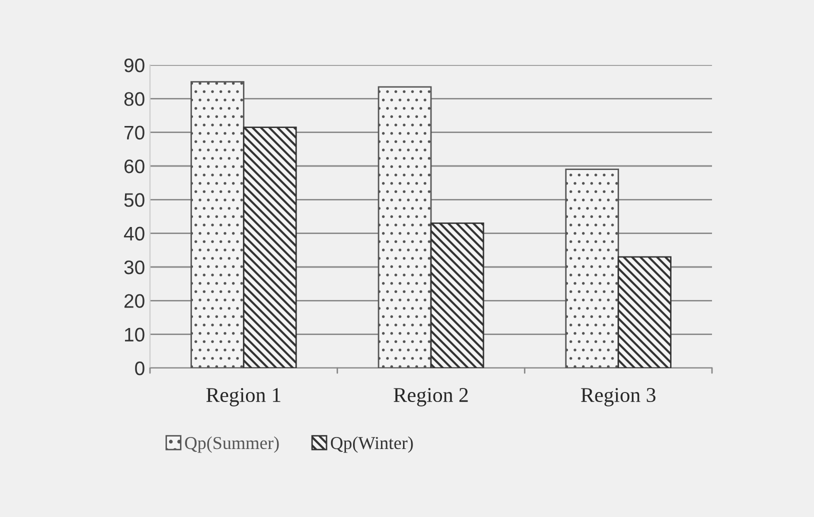 This screenshot has height=517, width=814. What do you see at coordinates (431, 397) in the screenshot?
I see `x-tick-label: Region 2` at bounding box center [431, 397].